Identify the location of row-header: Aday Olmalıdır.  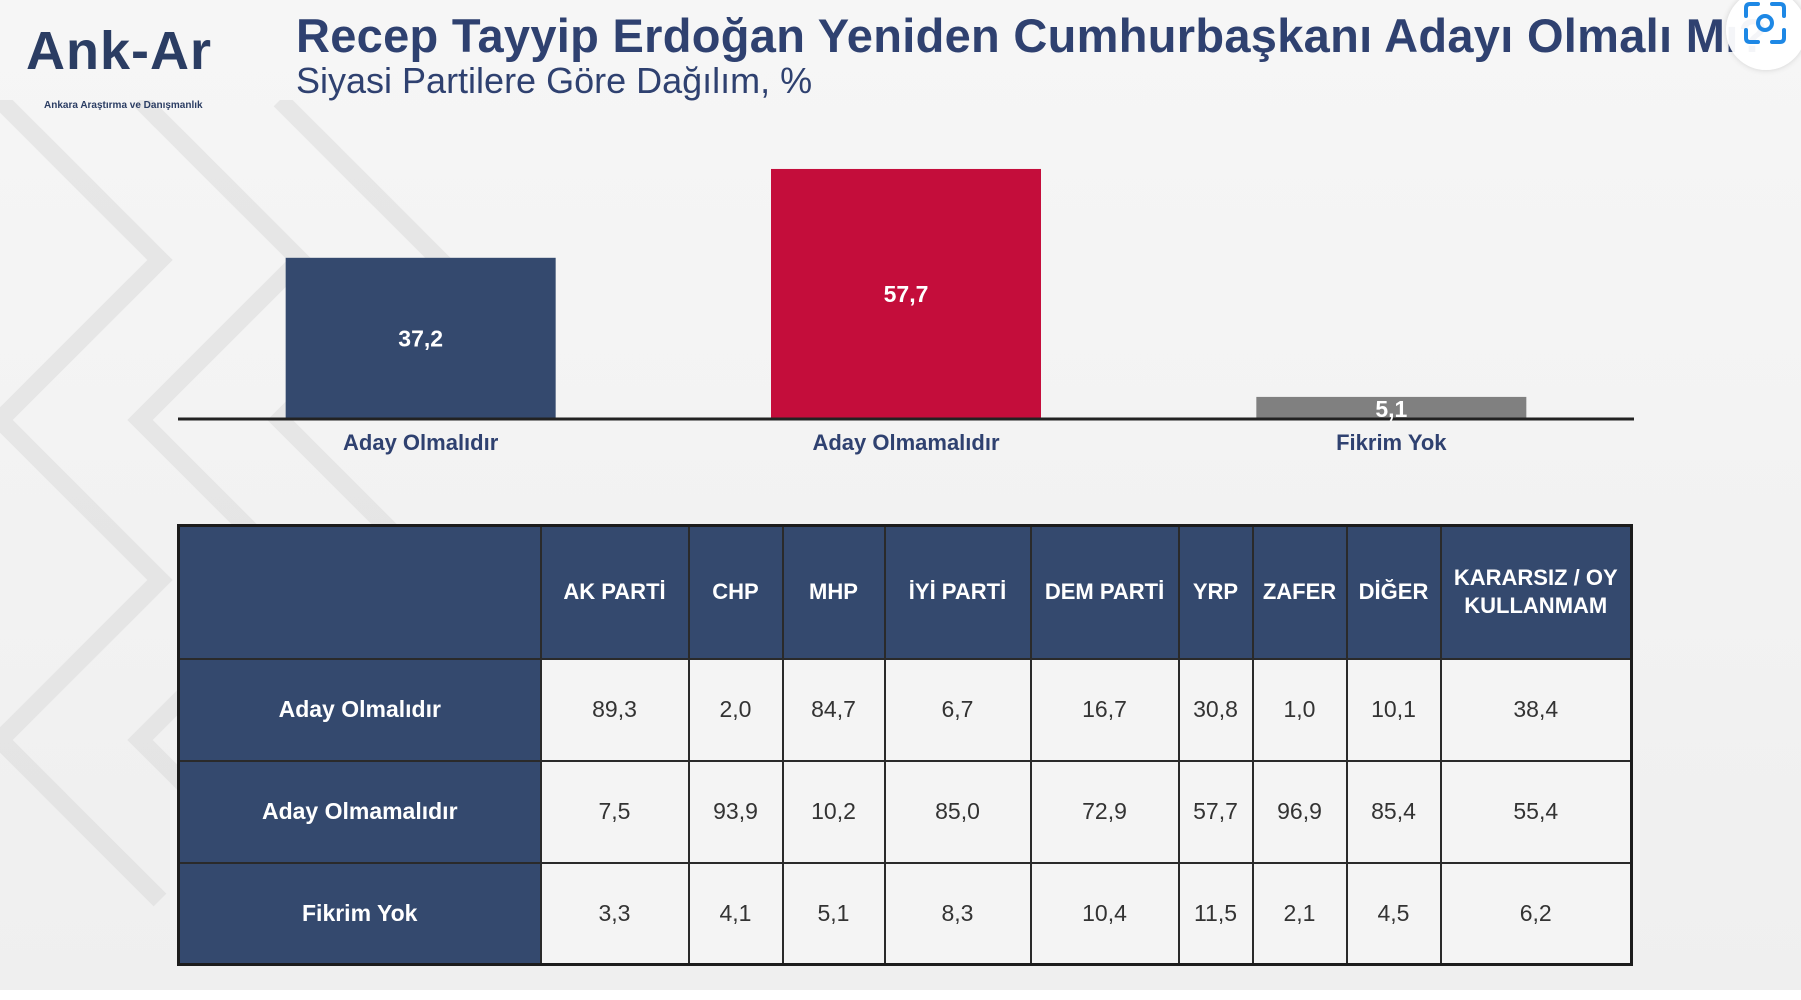
(359, 709).